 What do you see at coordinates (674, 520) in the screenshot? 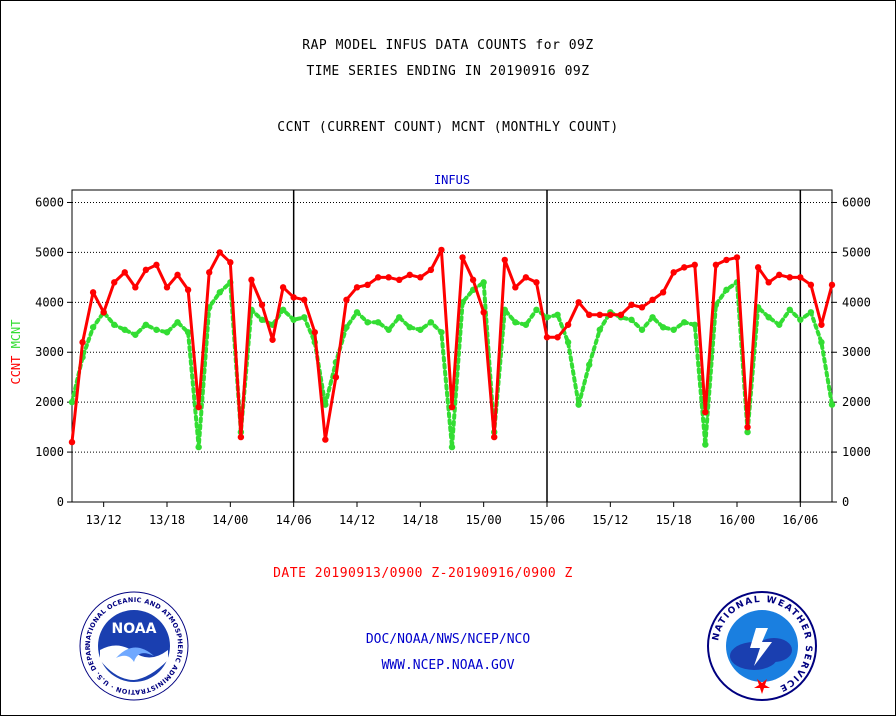
I see `x-tick-label: 15/18` at bounding box center [674, 520].